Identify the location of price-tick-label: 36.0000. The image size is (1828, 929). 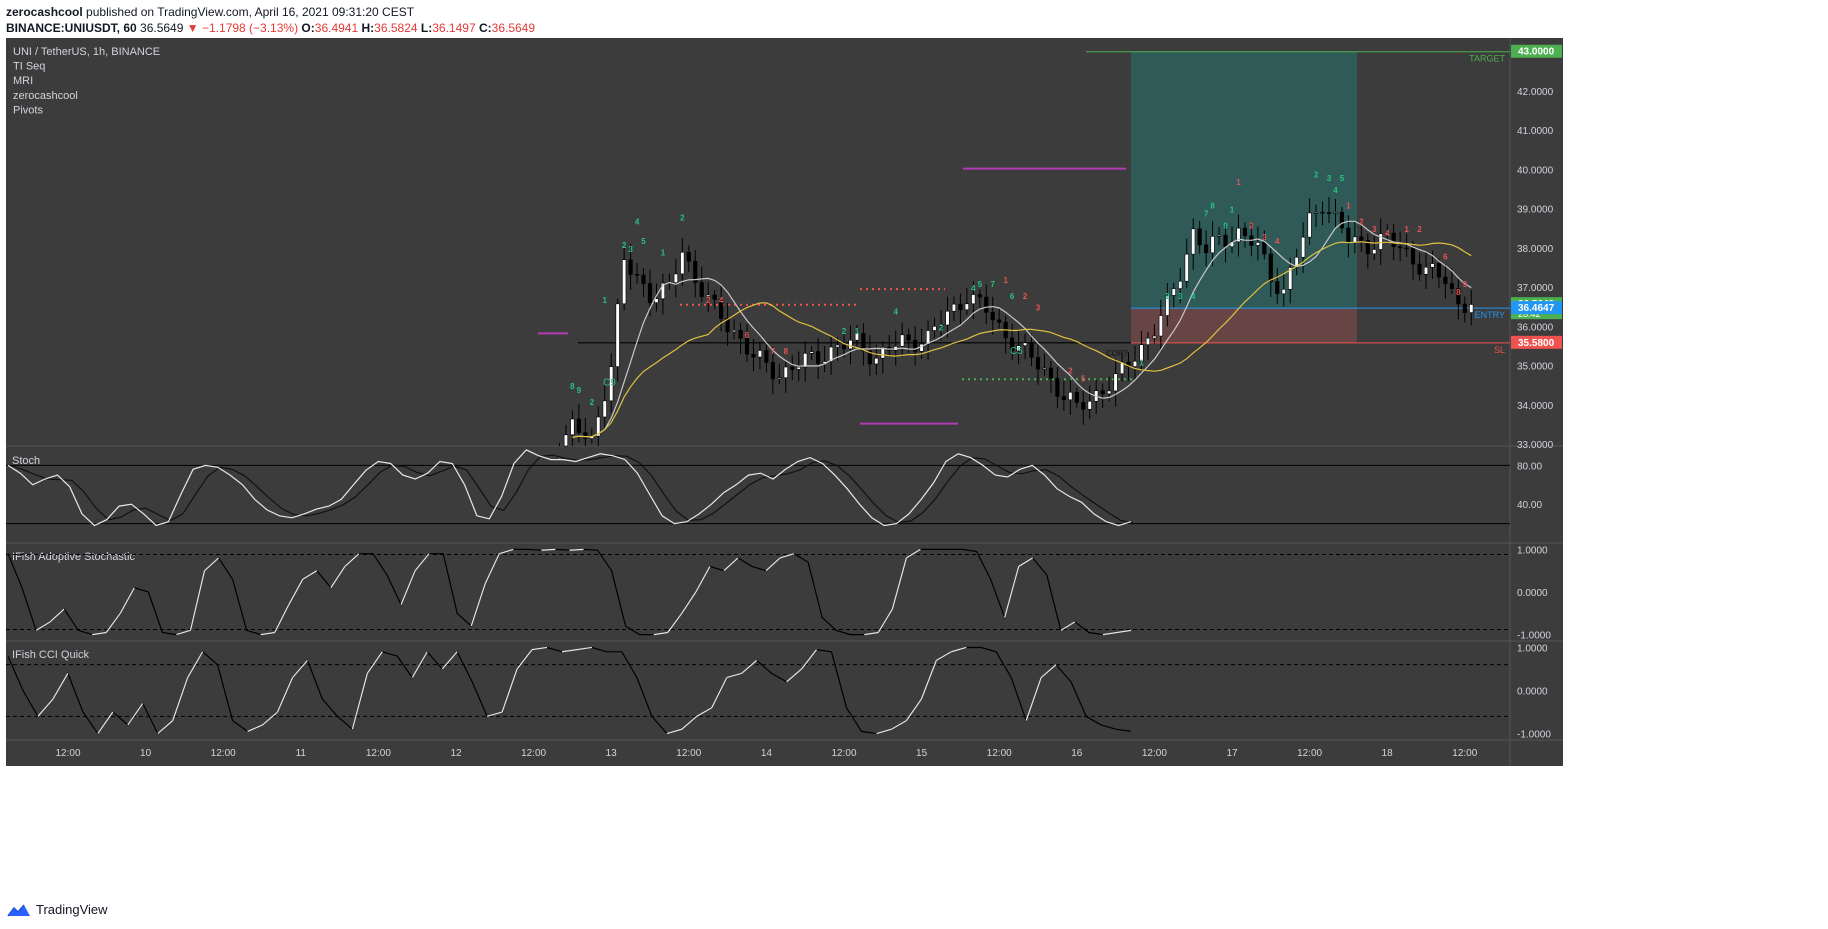
(1535, 327).